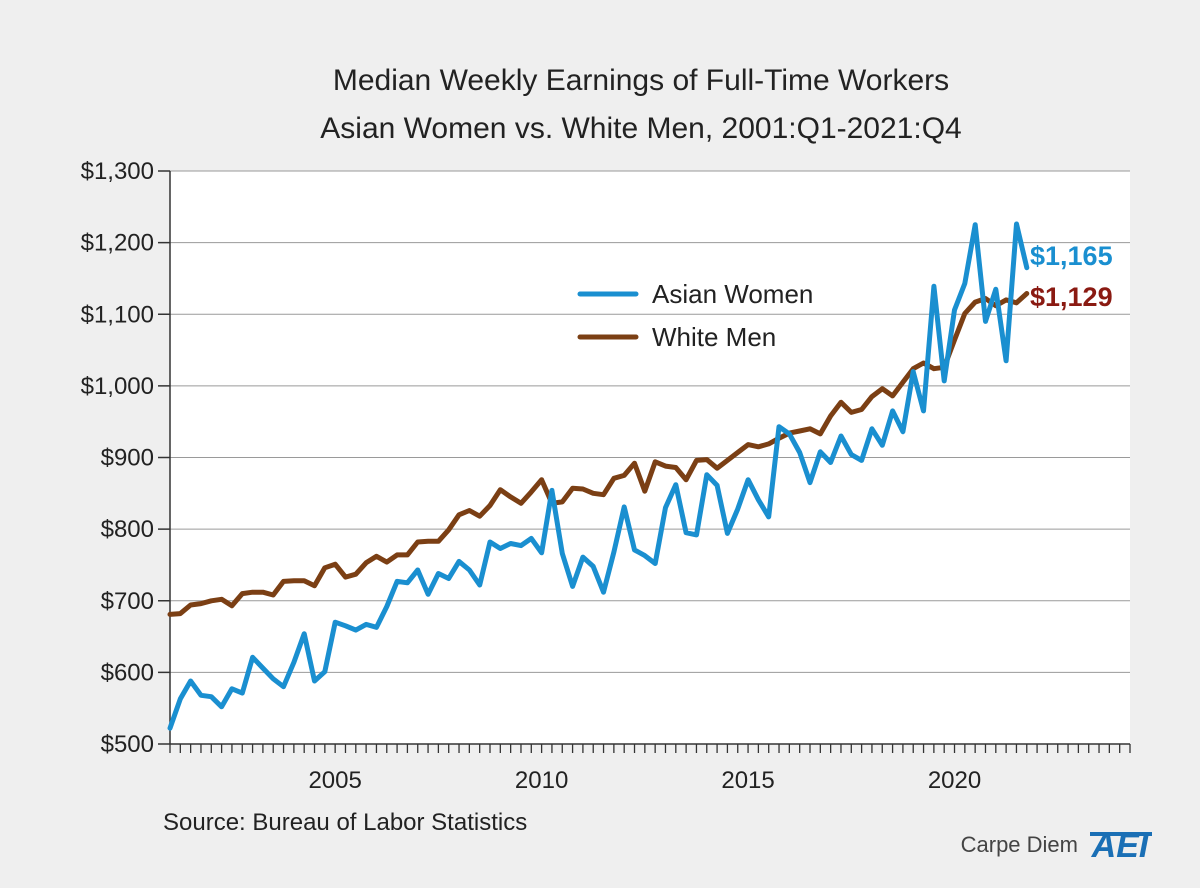 The image size is (1200, 888). Describe the element at coordinates (127, 601) in the screenshot. I see `y-tick-label: $700` at that location.